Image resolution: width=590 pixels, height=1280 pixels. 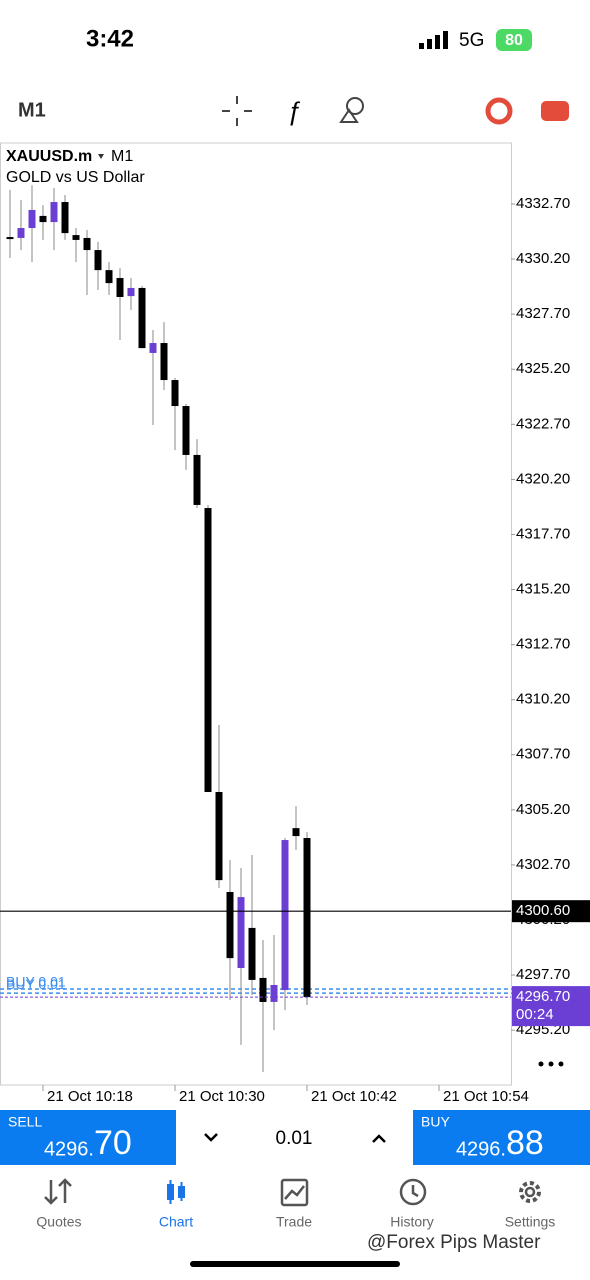 What do you see at coordinates (69, 1149) in the screenshot?
I see `sell-price: 4296.` at bounding box center [69, 1149].